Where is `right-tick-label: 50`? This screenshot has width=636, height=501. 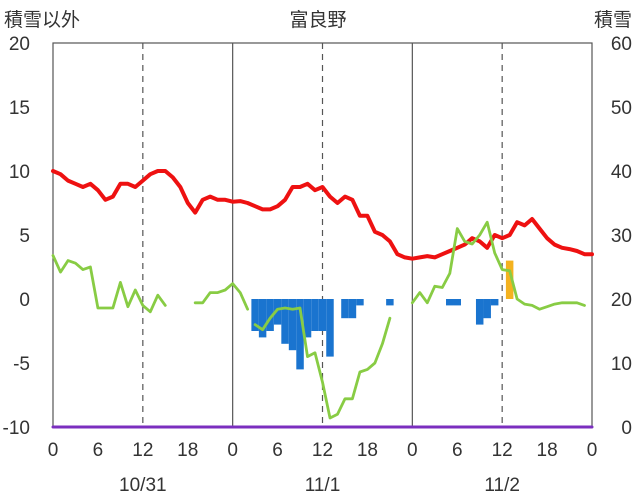 right-tick-label: 50 is located at coordinates (621, 108).